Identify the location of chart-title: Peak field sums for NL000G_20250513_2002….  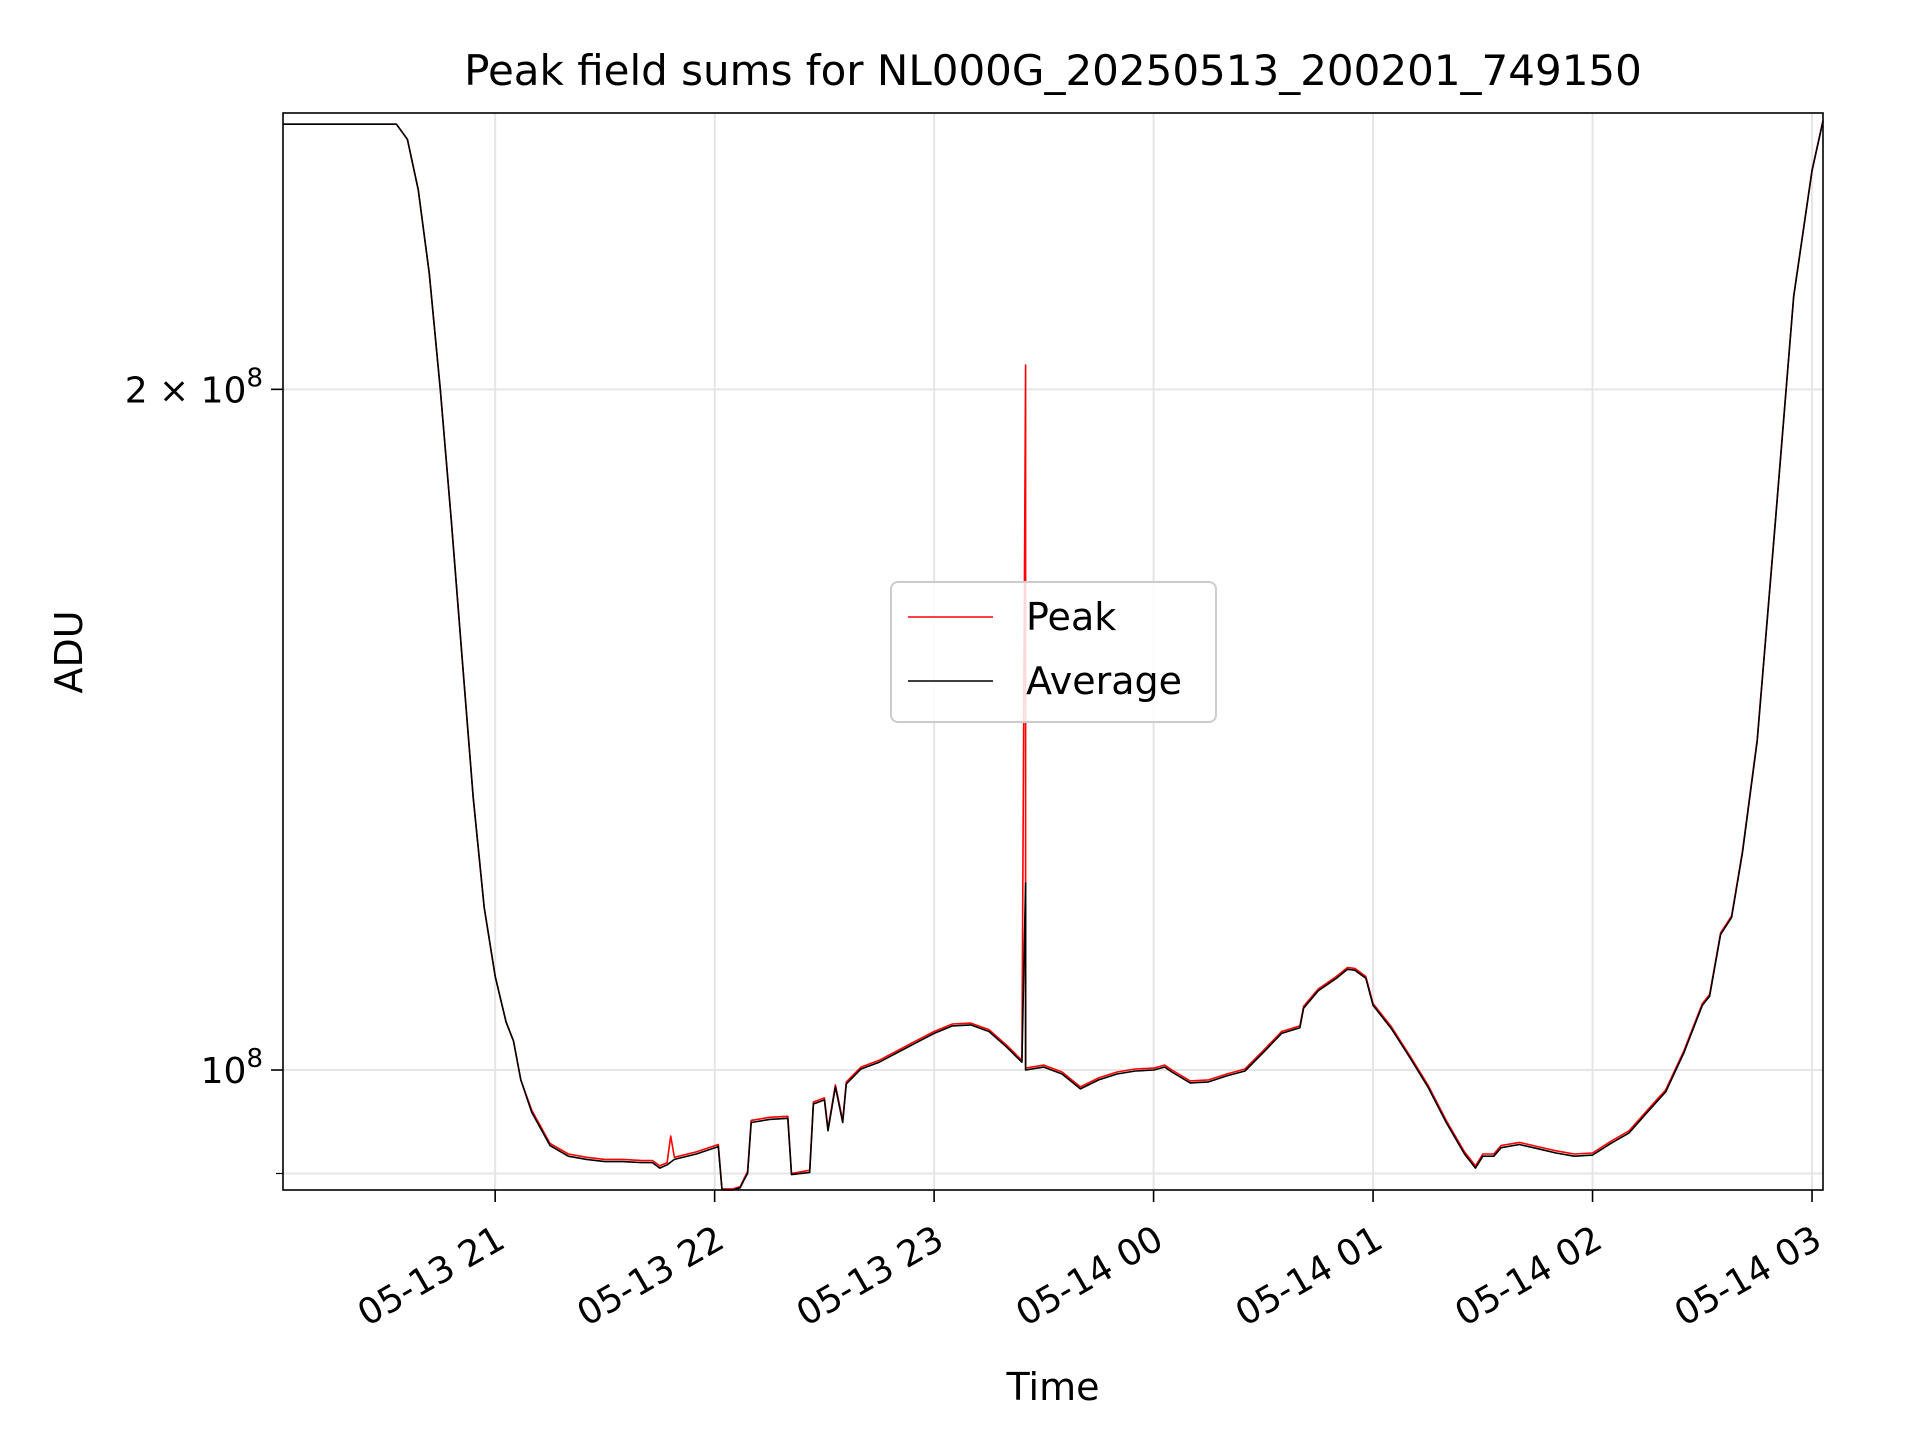
(1053, 70).